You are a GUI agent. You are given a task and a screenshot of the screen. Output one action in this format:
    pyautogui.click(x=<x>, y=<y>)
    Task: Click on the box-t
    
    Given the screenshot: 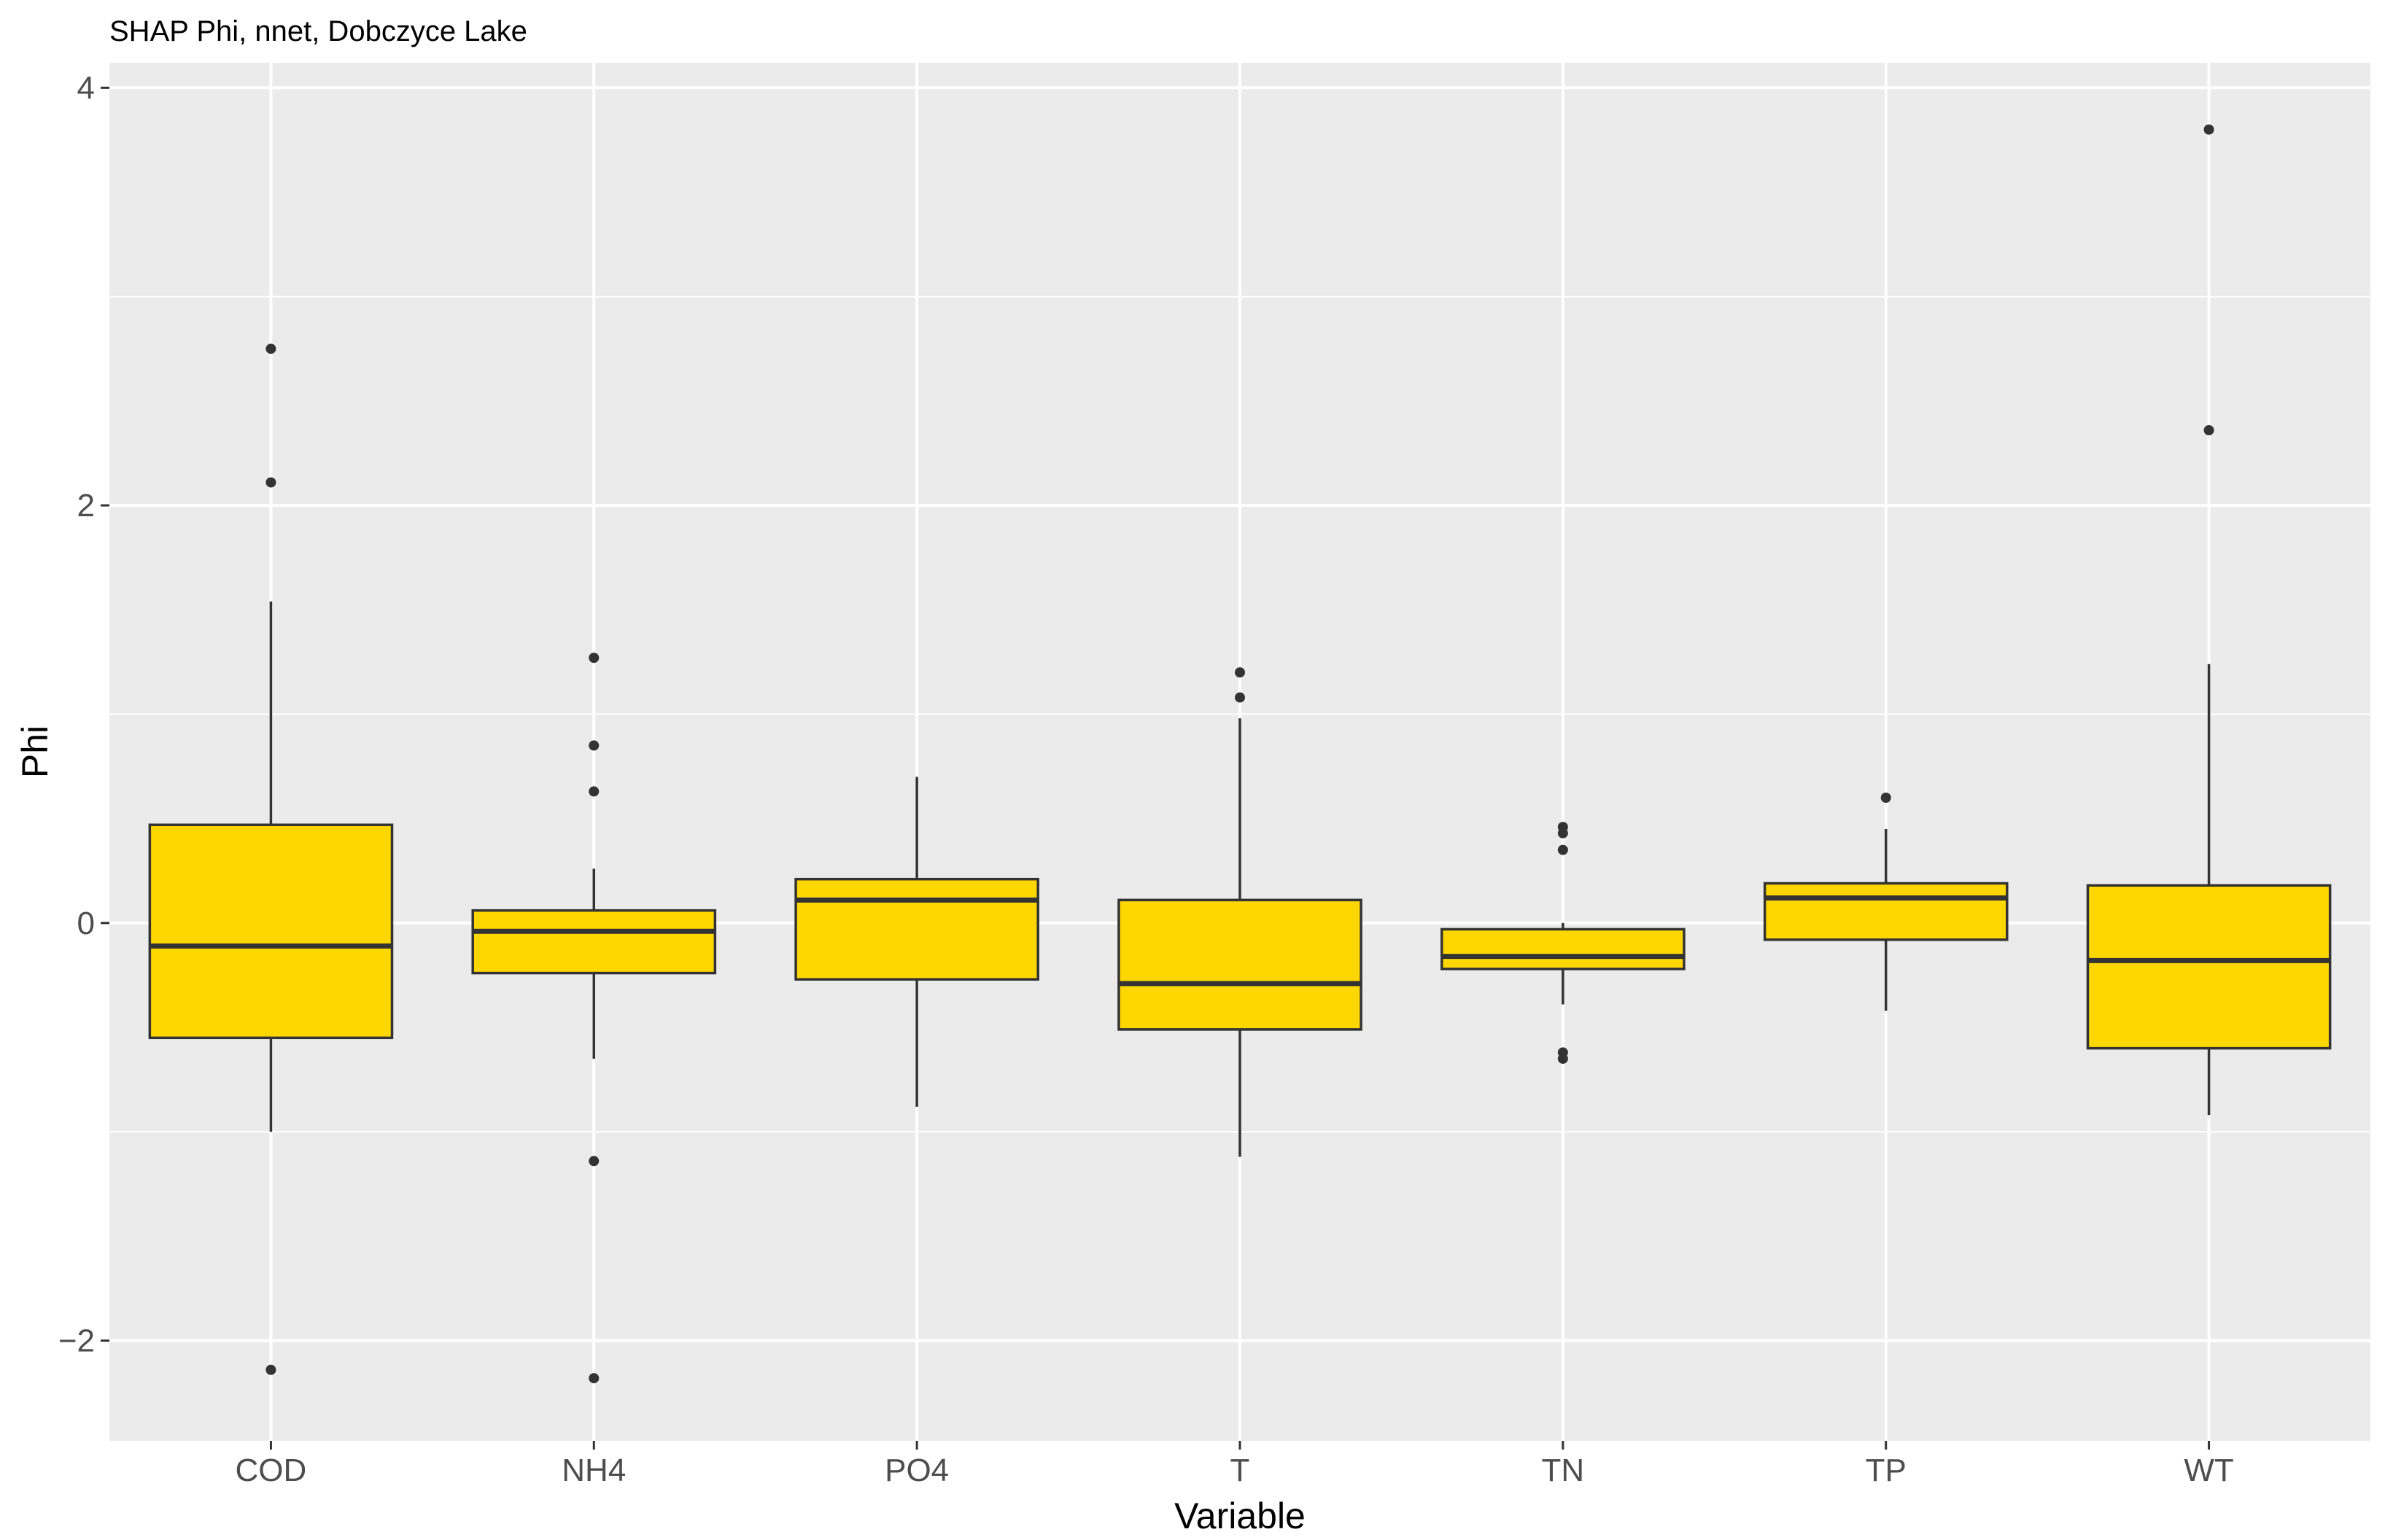 What is the action you would take?
    pyautogui.click(x=1239, y=912)
    